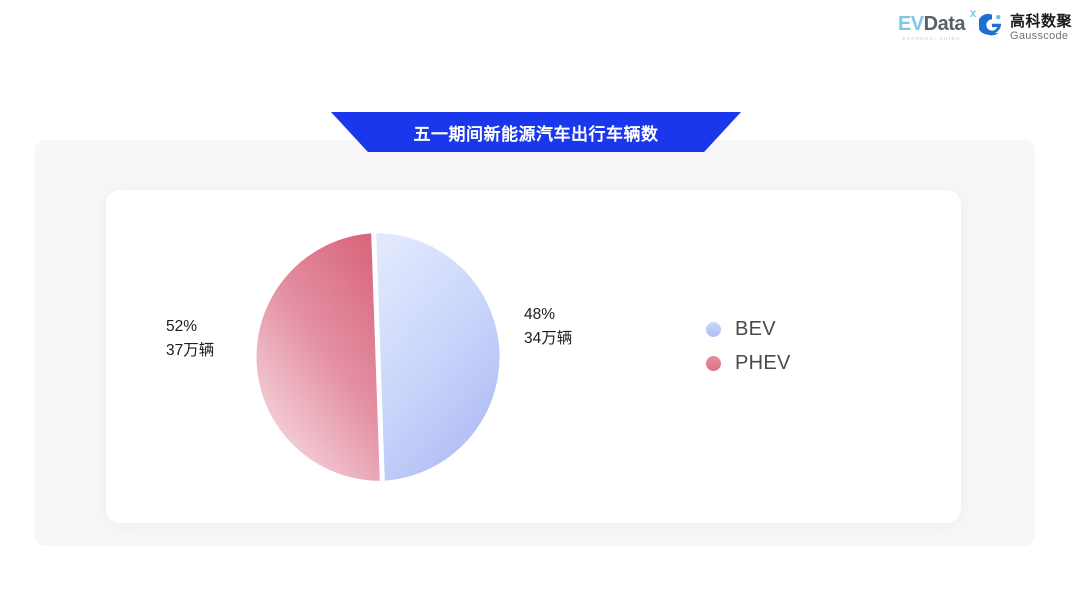 The width and height of the screenshot is (1080, 608). Describe the element at coordinates (944, 23) in the screenshot. I see `evdata-data-text: Data` at that location.